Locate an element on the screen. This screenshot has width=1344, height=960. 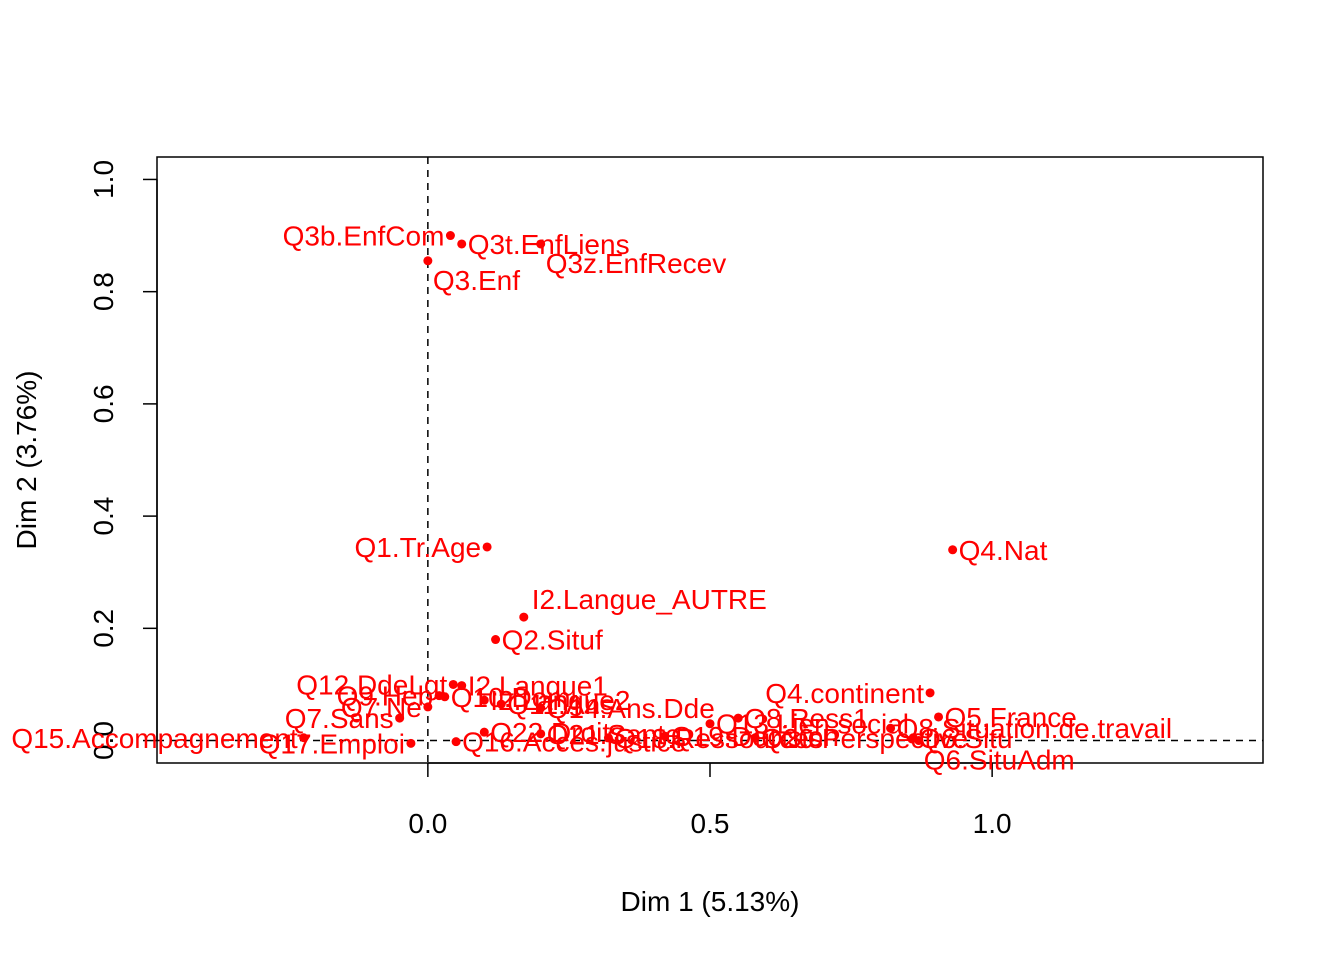
point-label: Q8.Situation.de.travail is located at coordinates (1035, 728).